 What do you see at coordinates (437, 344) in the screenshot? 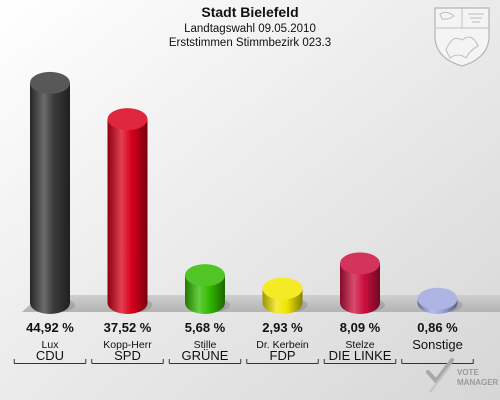
I see `category-label-sonstige: Sonstige` at bounding box center [437, 344].